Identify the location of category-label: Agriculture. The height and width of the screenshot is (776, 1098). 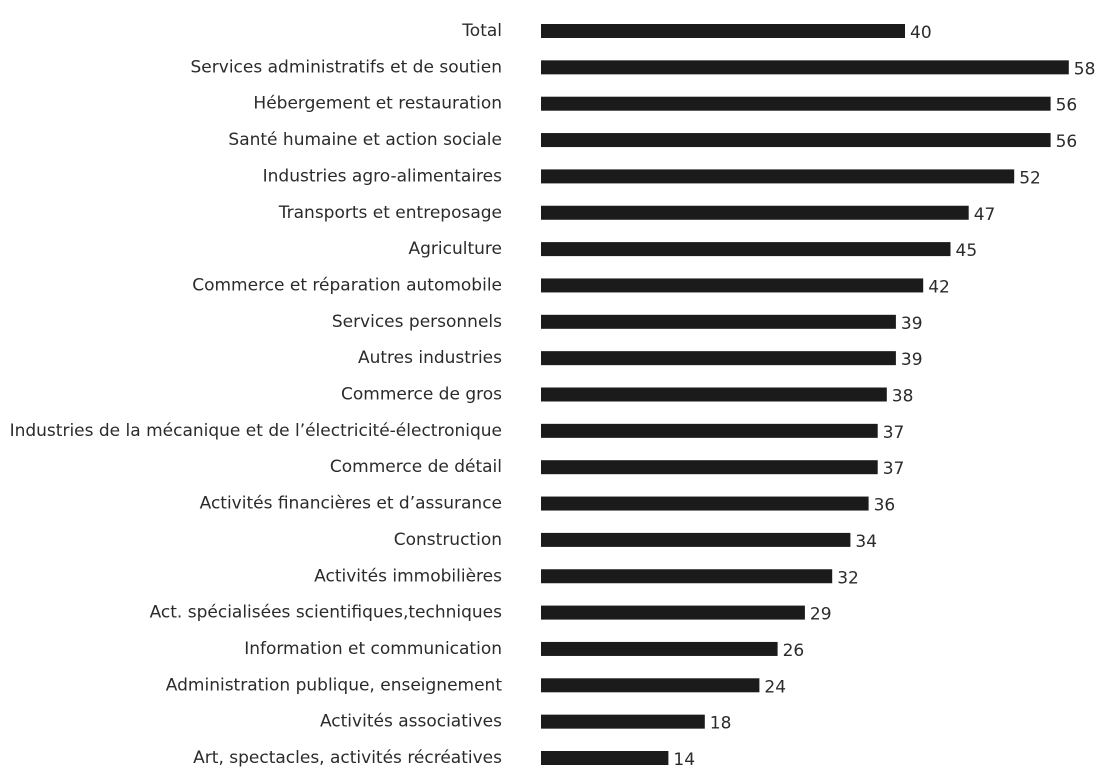
(456, 249).